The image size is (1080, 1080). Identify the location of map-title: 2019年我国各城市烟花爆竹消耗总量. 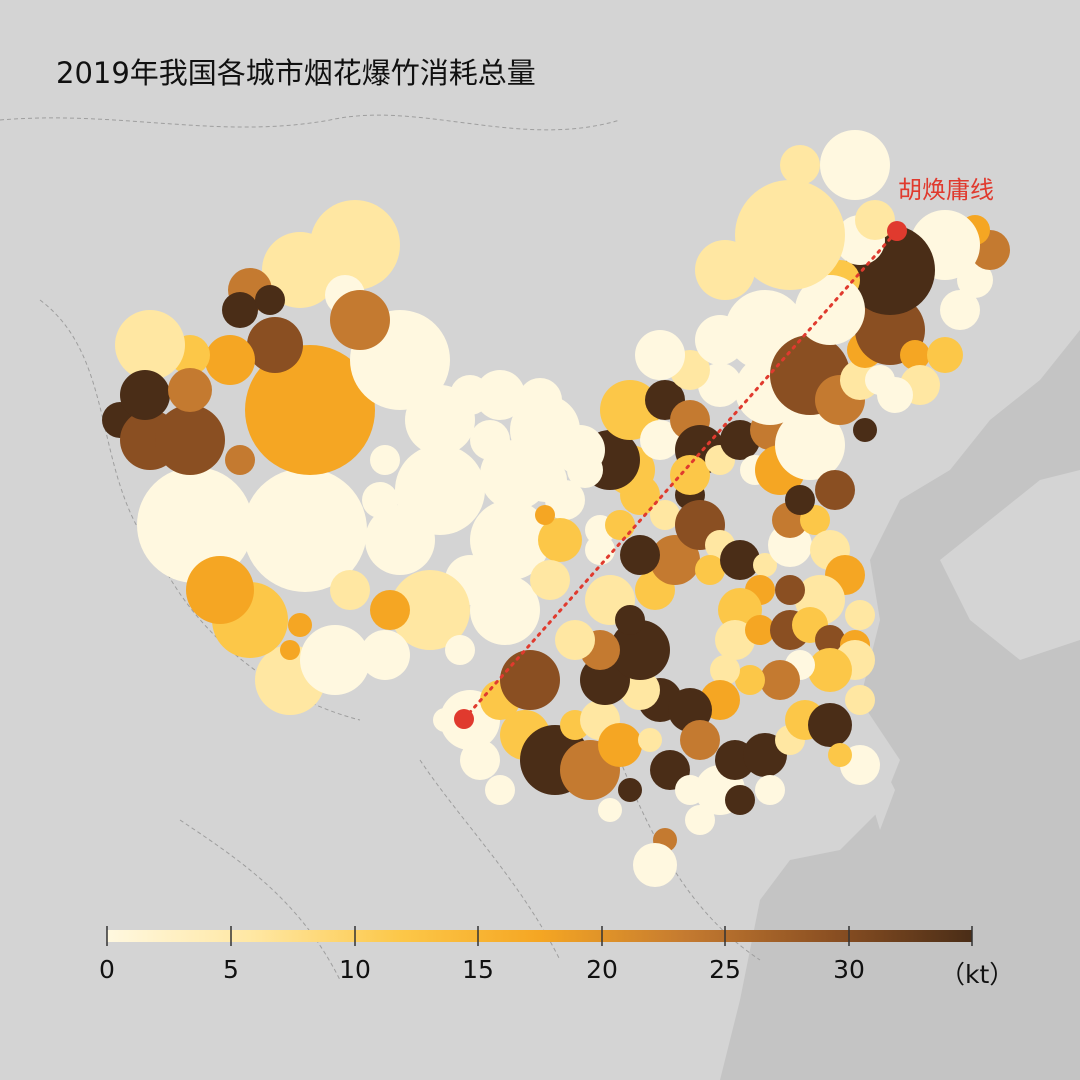
(296, 73).